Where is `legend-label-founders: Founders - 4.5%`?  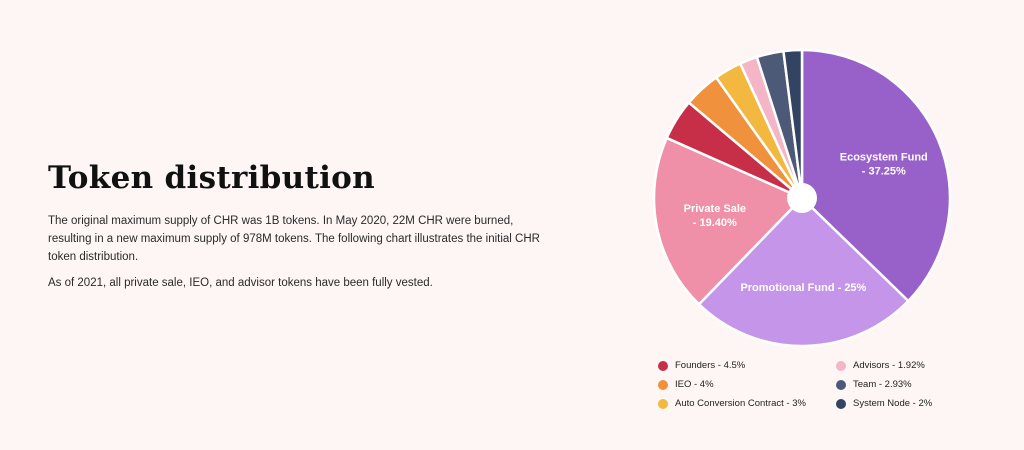
legend-label-founders: Founders - 4.5% is located at coordinates (710, 365).